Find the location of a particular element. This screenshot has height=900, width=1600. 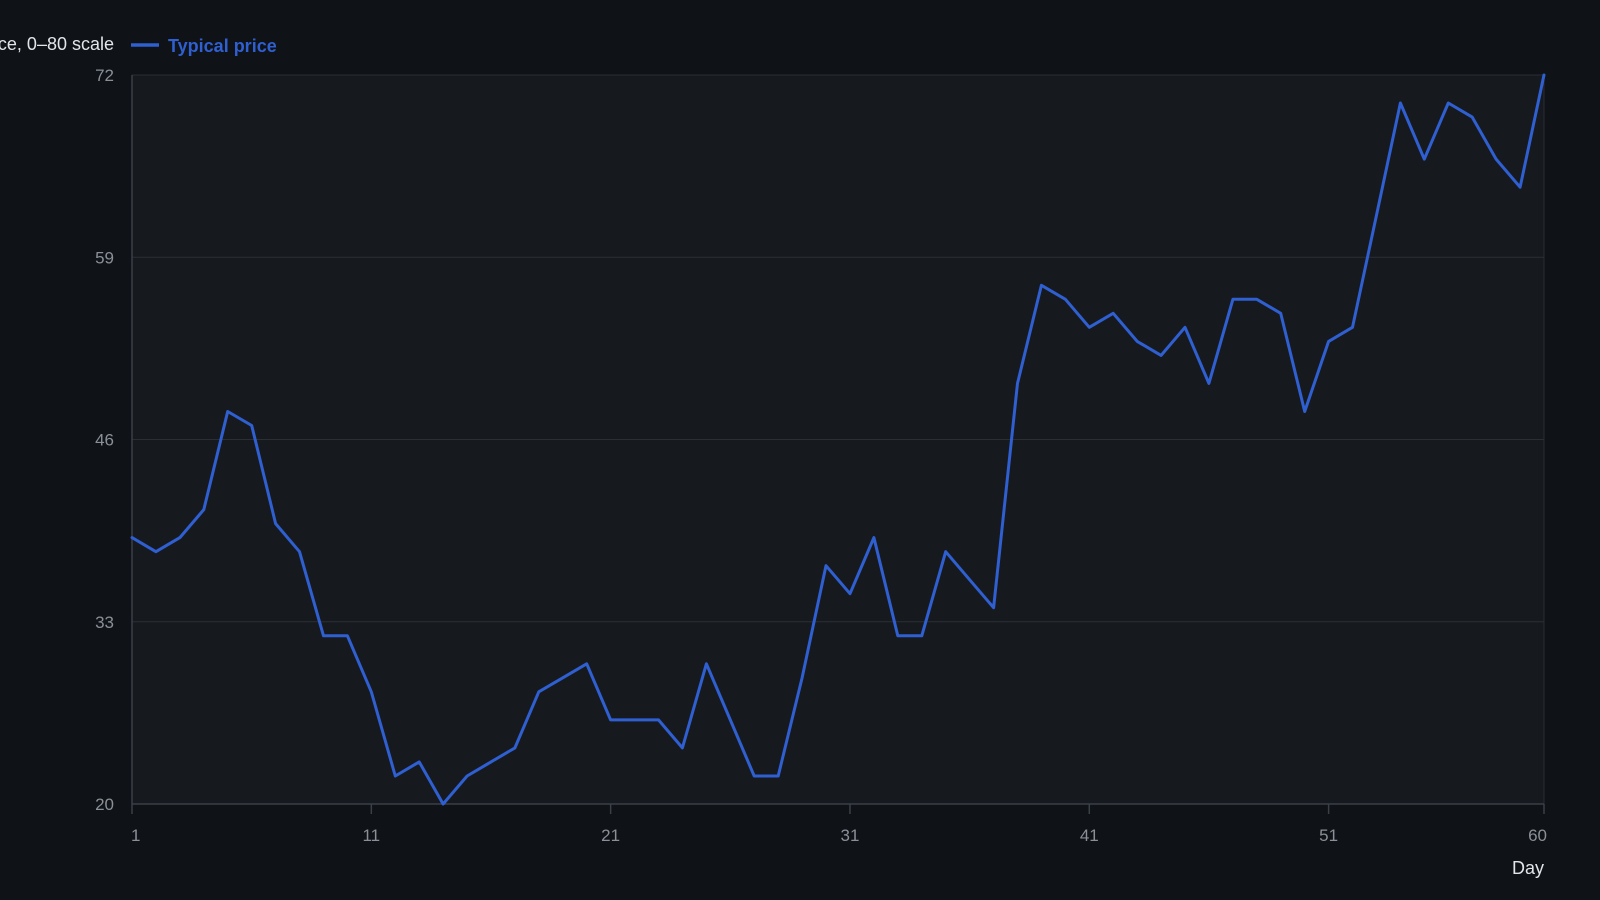

x-tick-label-11: 11 is located at coordinates (371, 835).